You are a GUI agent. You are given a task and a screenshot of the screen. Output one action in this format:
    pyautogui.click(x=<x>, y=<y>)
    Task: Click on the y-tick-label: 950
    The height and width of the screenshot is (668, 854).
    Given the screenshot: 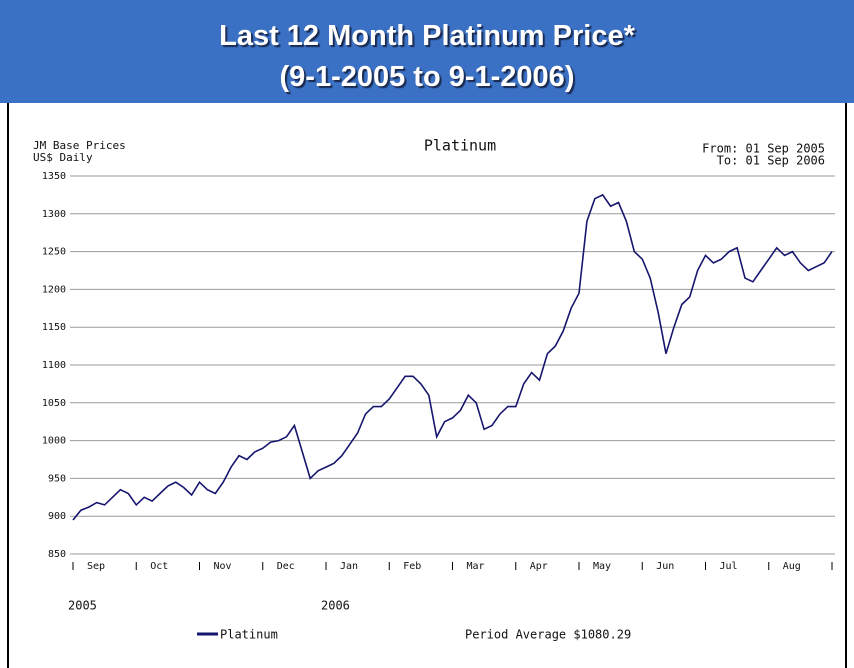 What is the action you would take?
    pyautogui.click(x=57, y=478)
    